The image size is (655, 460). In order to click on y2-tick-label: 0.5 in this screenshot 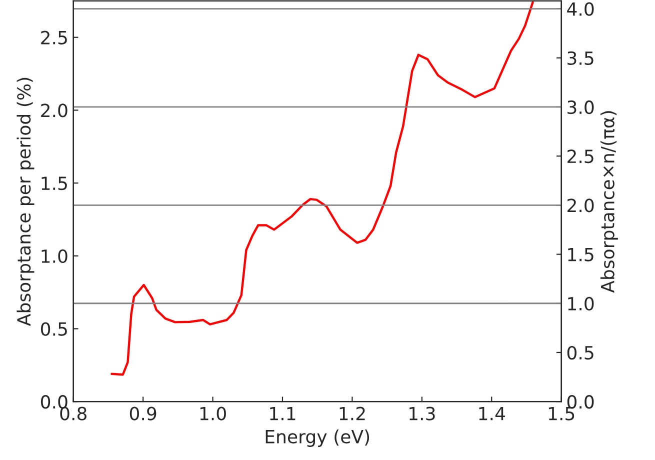, I will do `click(580, 353)`.